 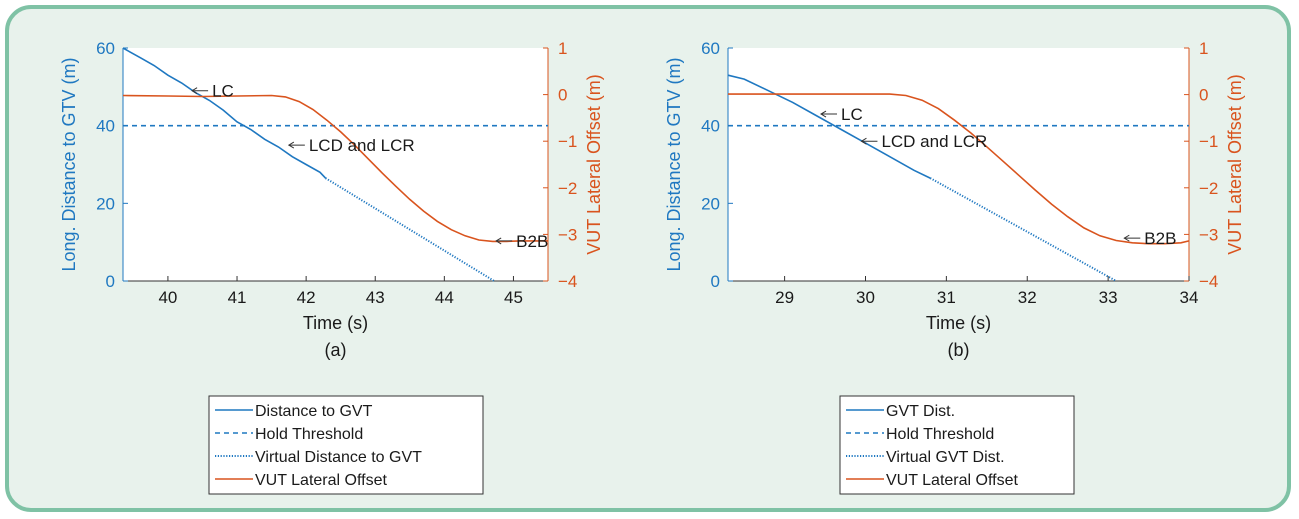 What do you see at coordinates (336, 350) in the screenshot?
I see `panel-caption: (a)` at bounding box center [336, 350].